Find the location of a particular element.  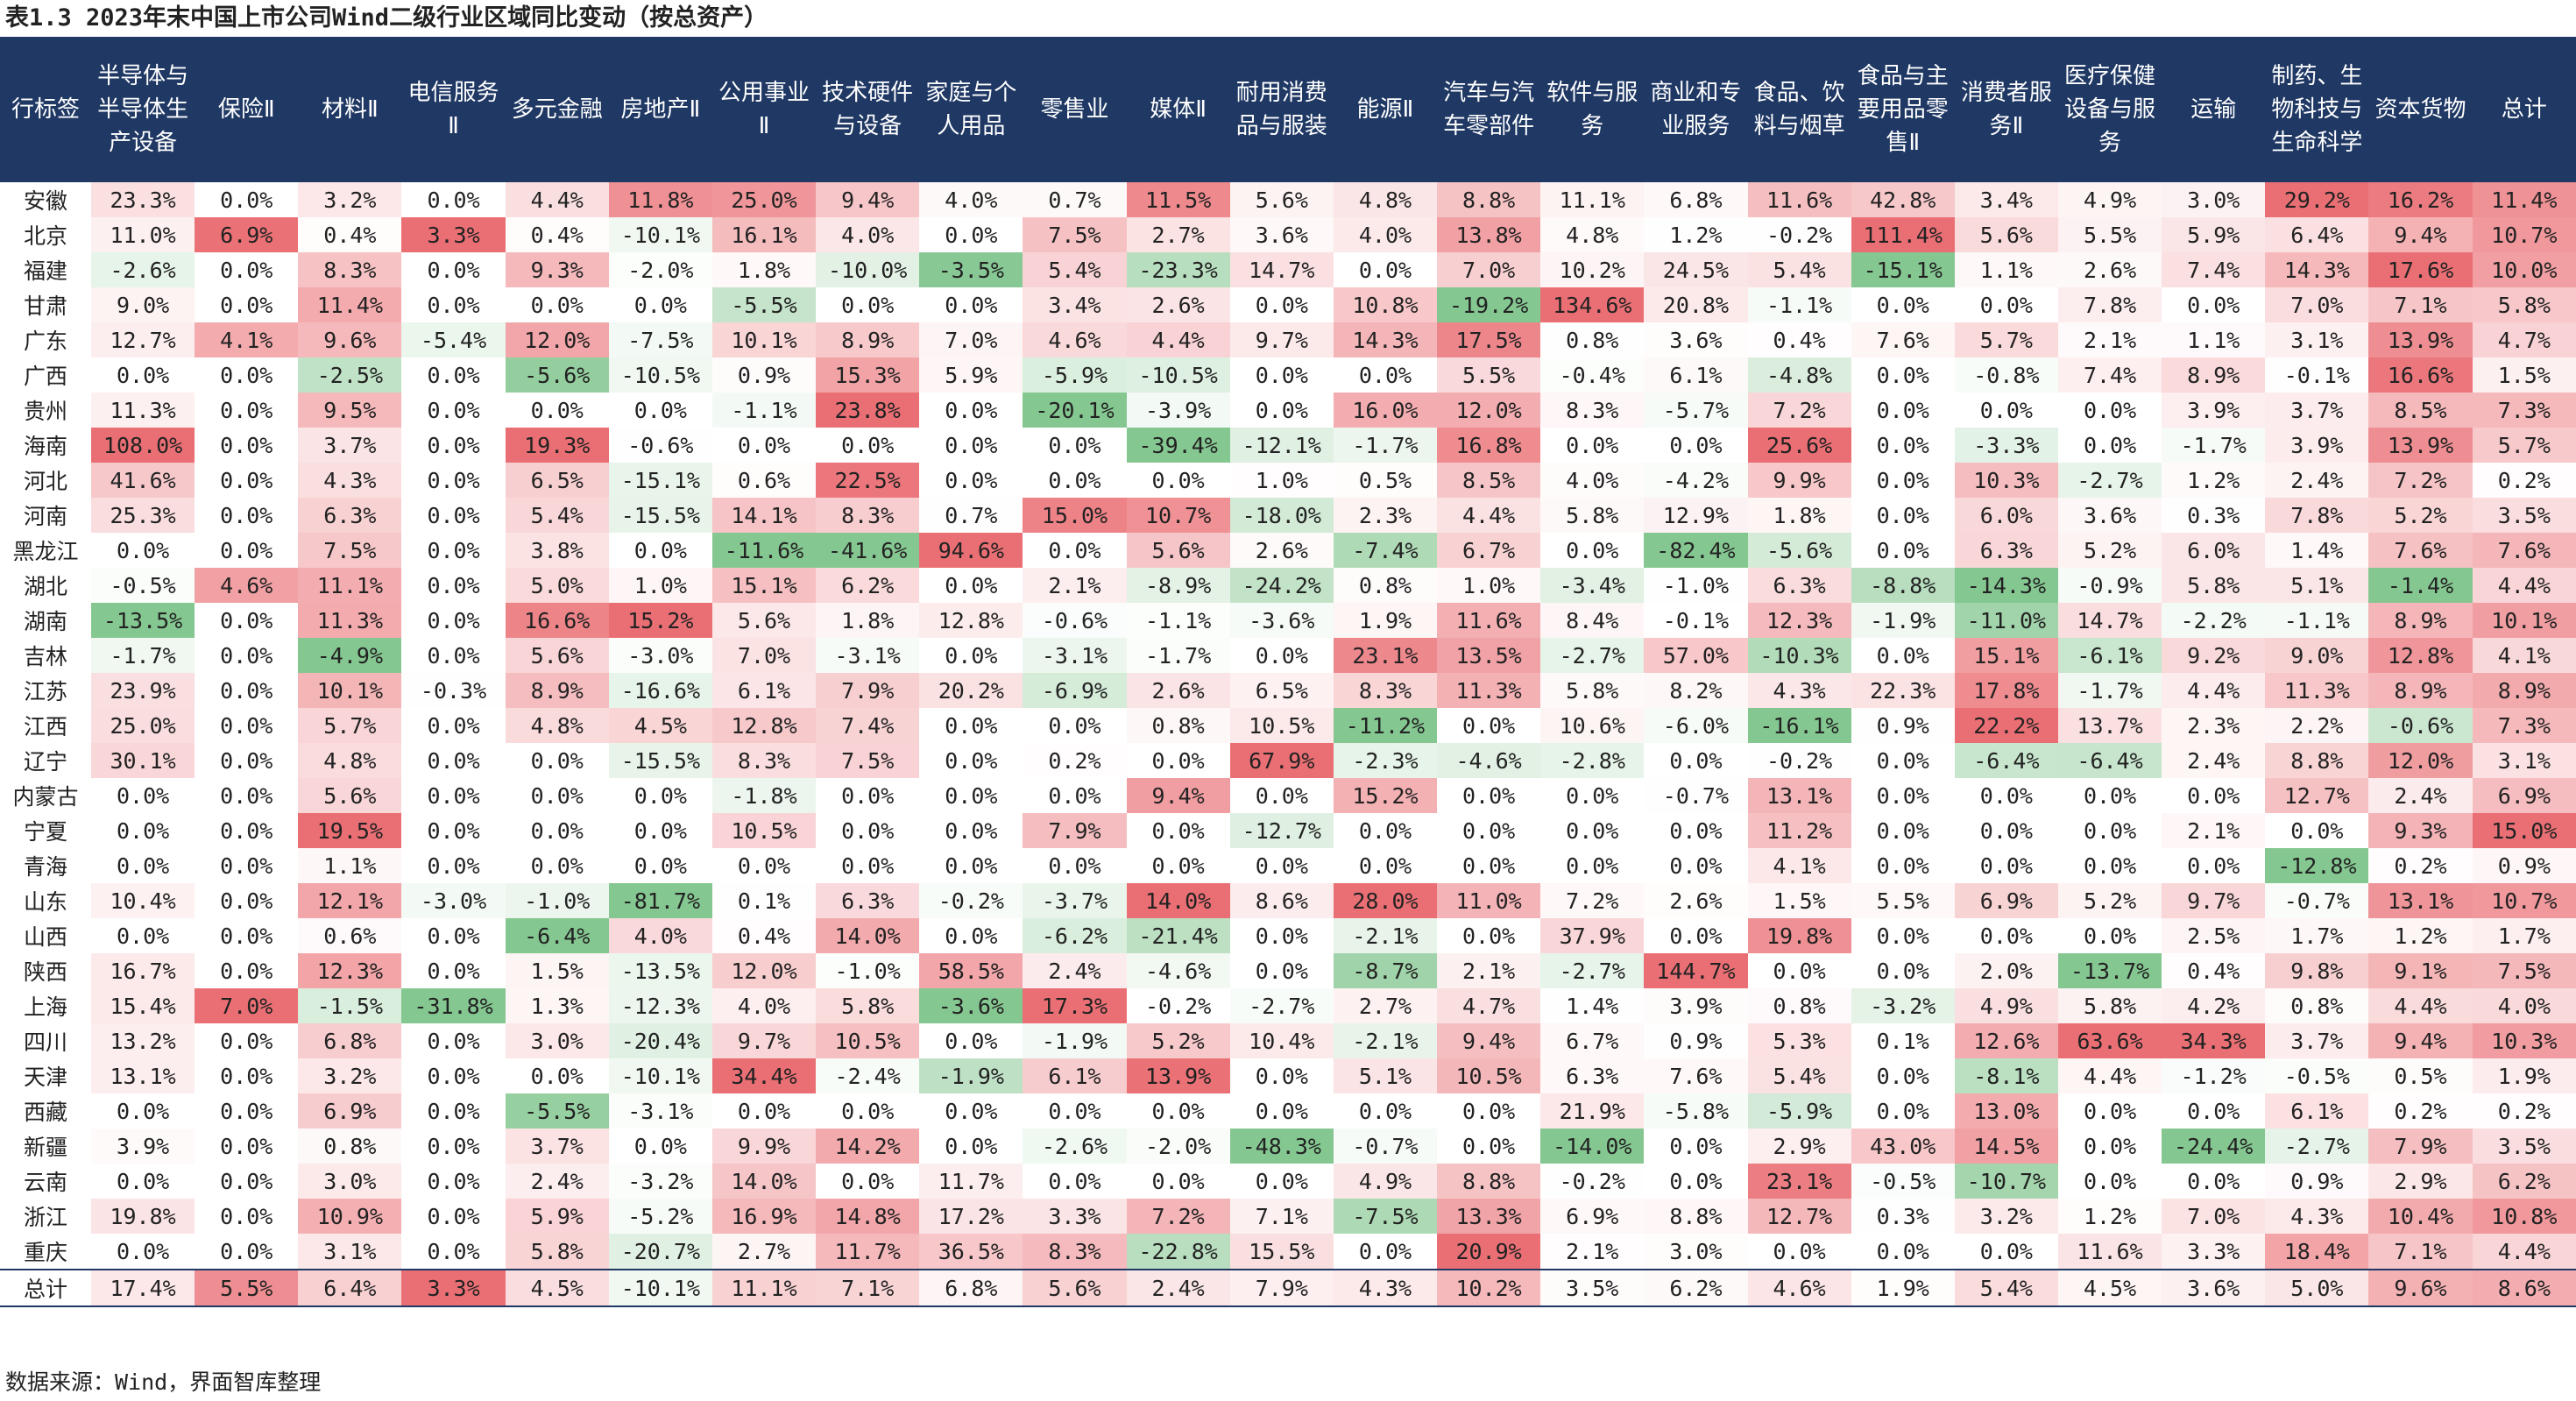

table-cell: -3.2% is located at coordinates (660, 1181).